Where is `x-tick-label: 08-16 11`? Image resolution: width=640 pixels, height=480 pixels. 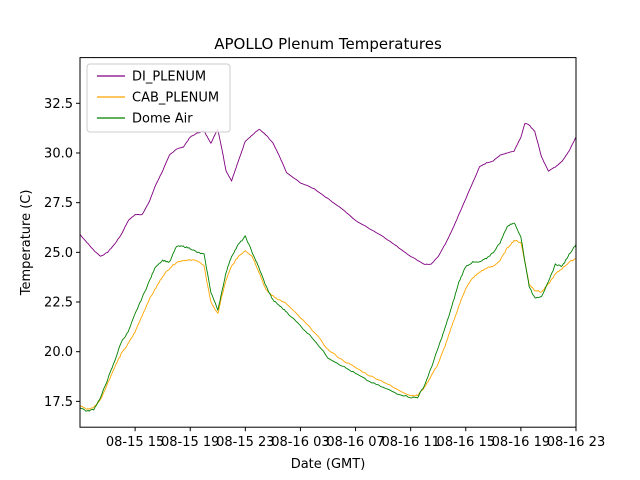
x-tick-label: 08-16 11 is located at coordinates (410, 442).